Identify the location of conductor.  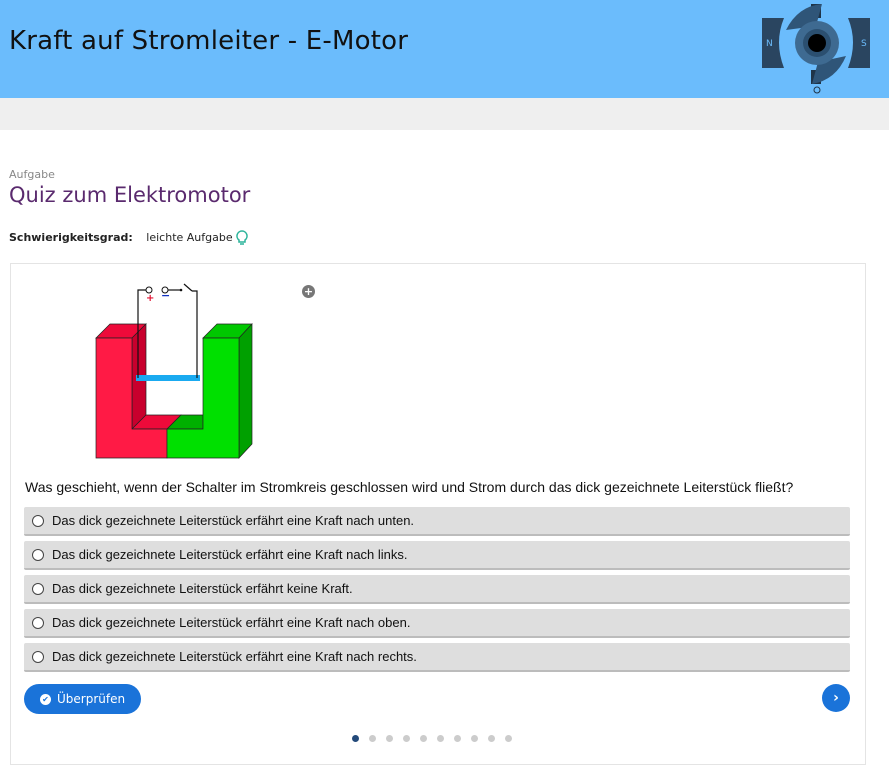
(168, 378).